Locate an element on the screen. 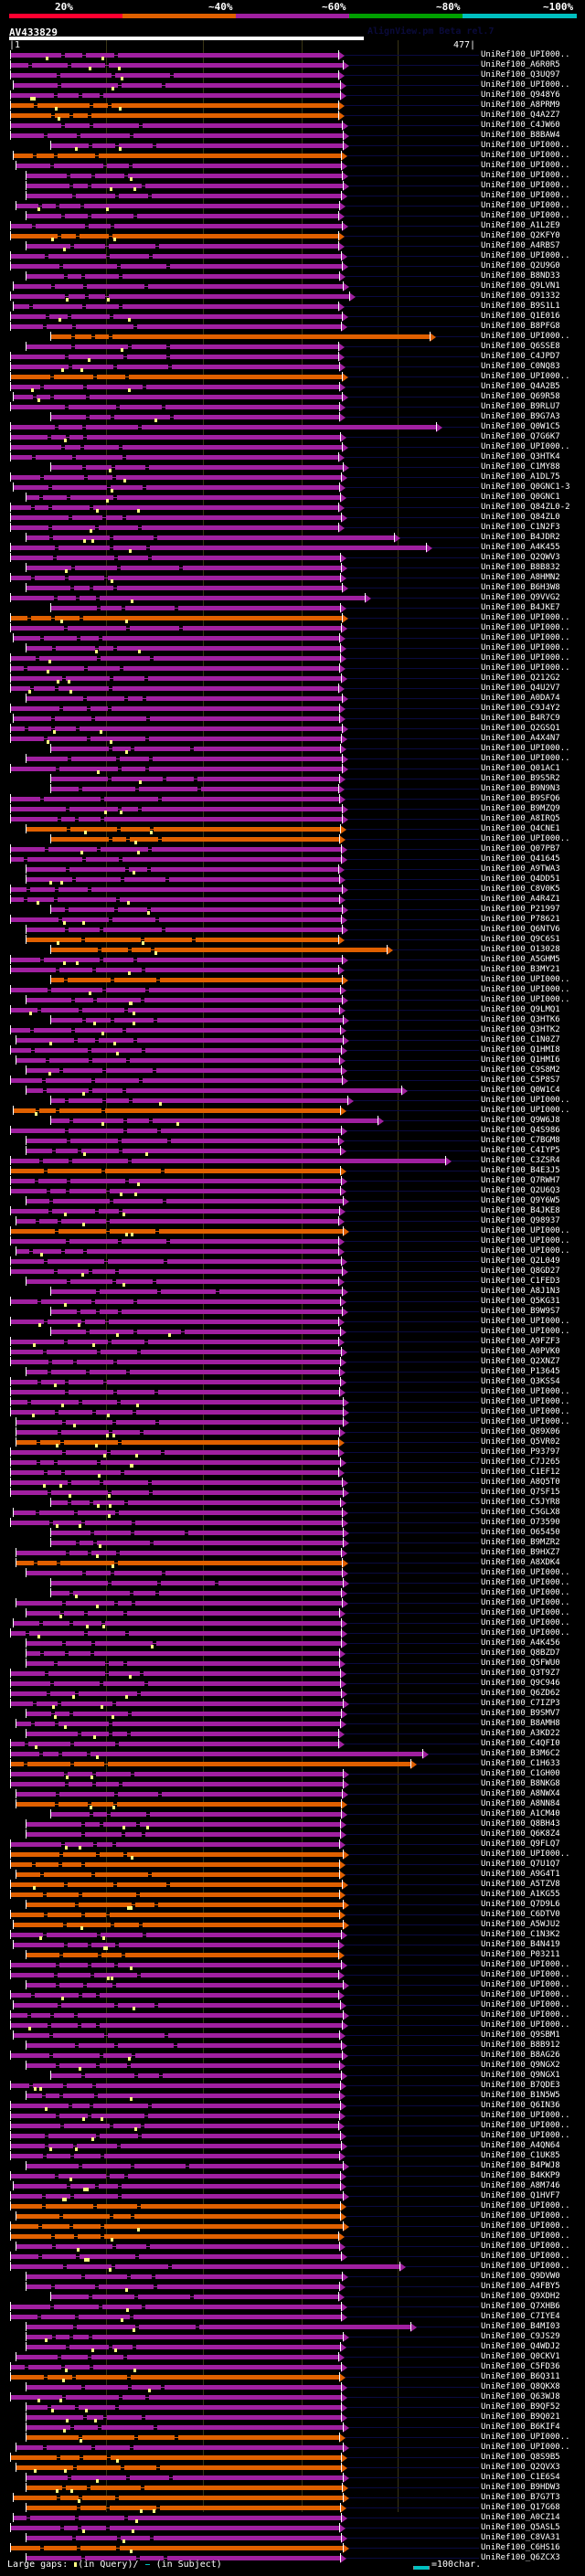  alignment-row: UniRef100_Q9LVN1 is located at coordinates (293, 286).